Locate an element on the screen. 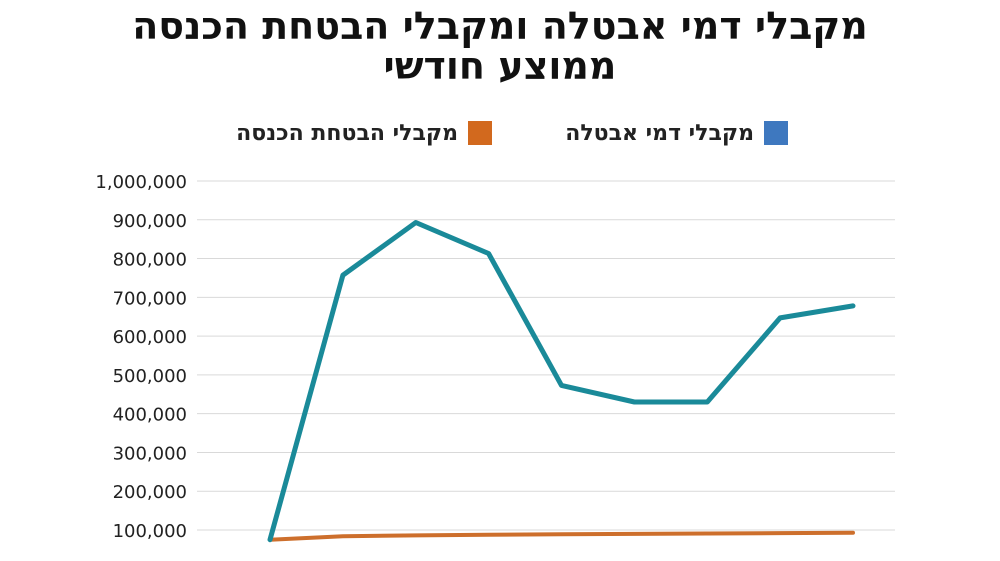 The height and width of the screenshot is (561, 1000). chart-title-line-1: מקבלי דמי אבטלה ומקבלי הבטחת הכנסה is located at coordinates (500, 26).